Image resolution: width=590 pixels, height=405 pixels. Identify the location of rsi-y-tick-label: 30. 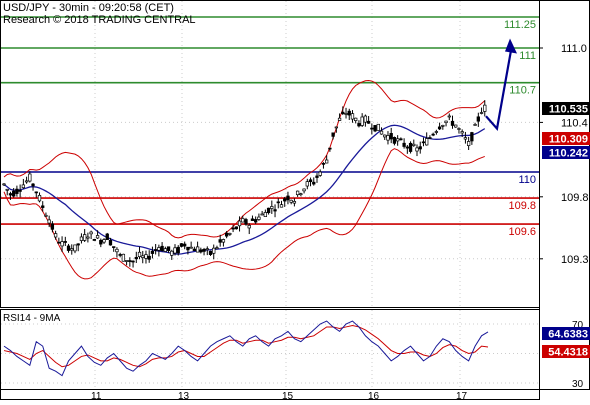
(578, 384).